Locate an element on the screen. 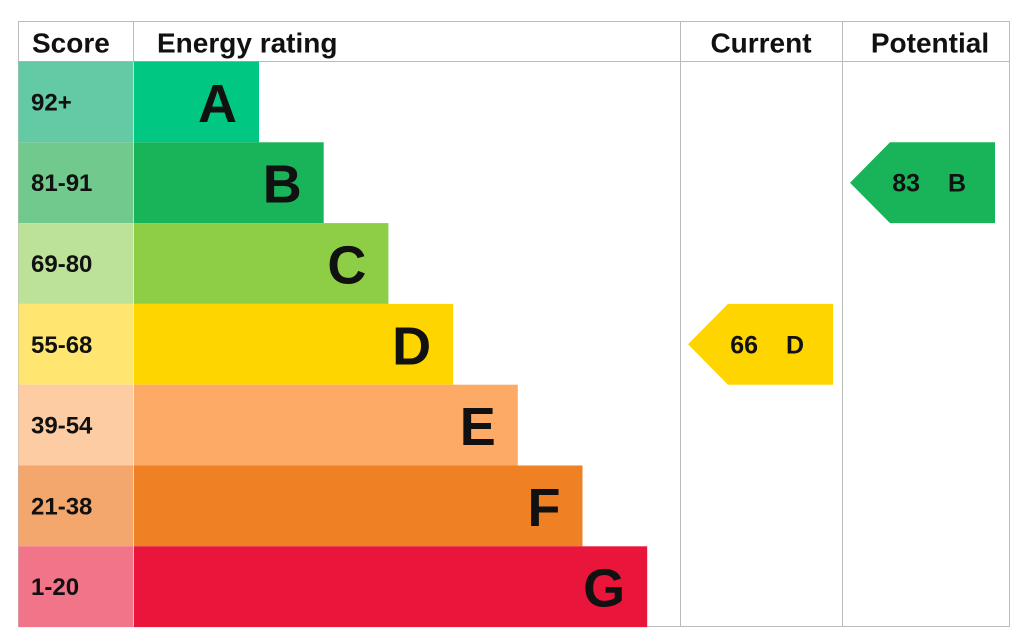  potential-arrow is located at coordinates (922, 183).